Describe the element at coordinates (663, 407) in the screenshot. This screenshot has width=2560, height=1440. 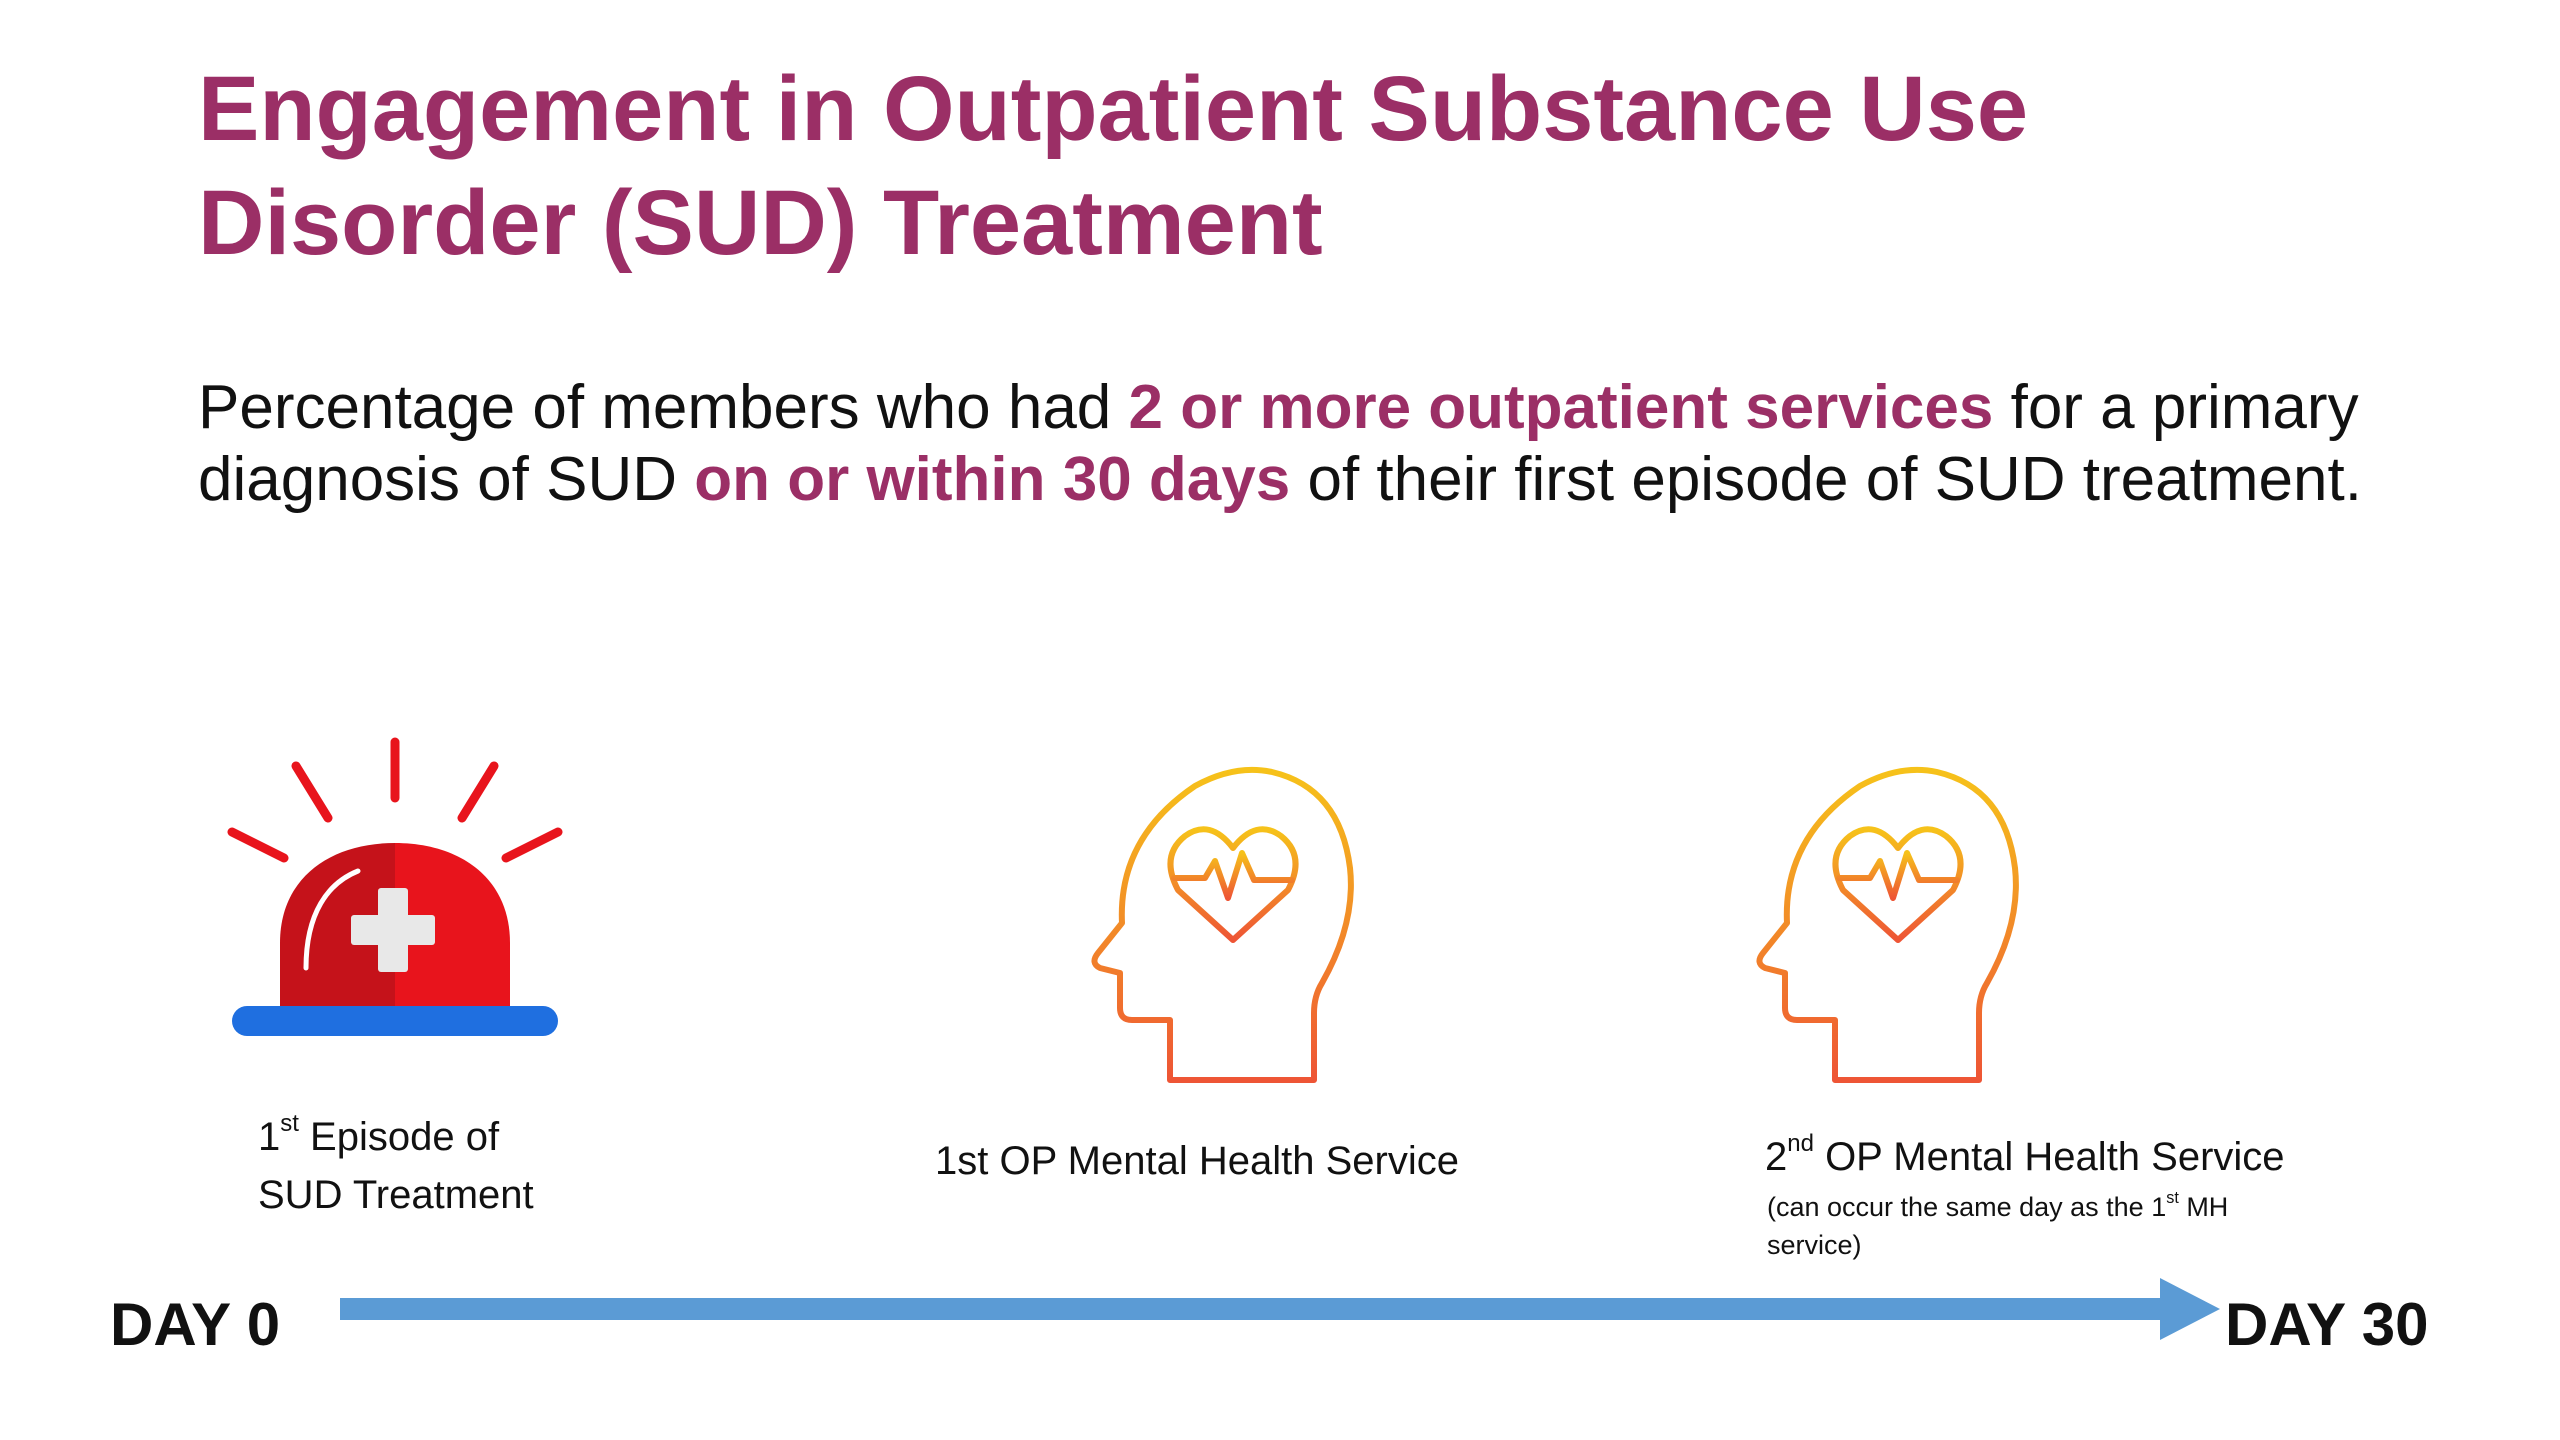
I see `description-text: Percentage of members who had` at that location.